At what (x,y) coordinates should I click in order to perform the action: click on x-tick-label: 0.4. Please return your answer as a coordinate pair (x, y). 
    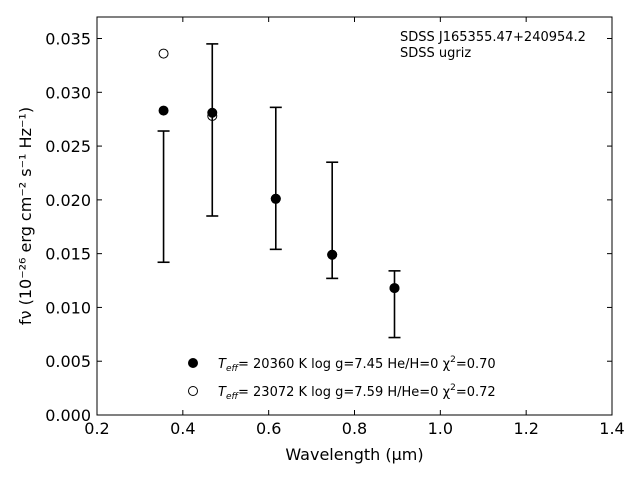
    Looking at the image, I should click on (182, 428).